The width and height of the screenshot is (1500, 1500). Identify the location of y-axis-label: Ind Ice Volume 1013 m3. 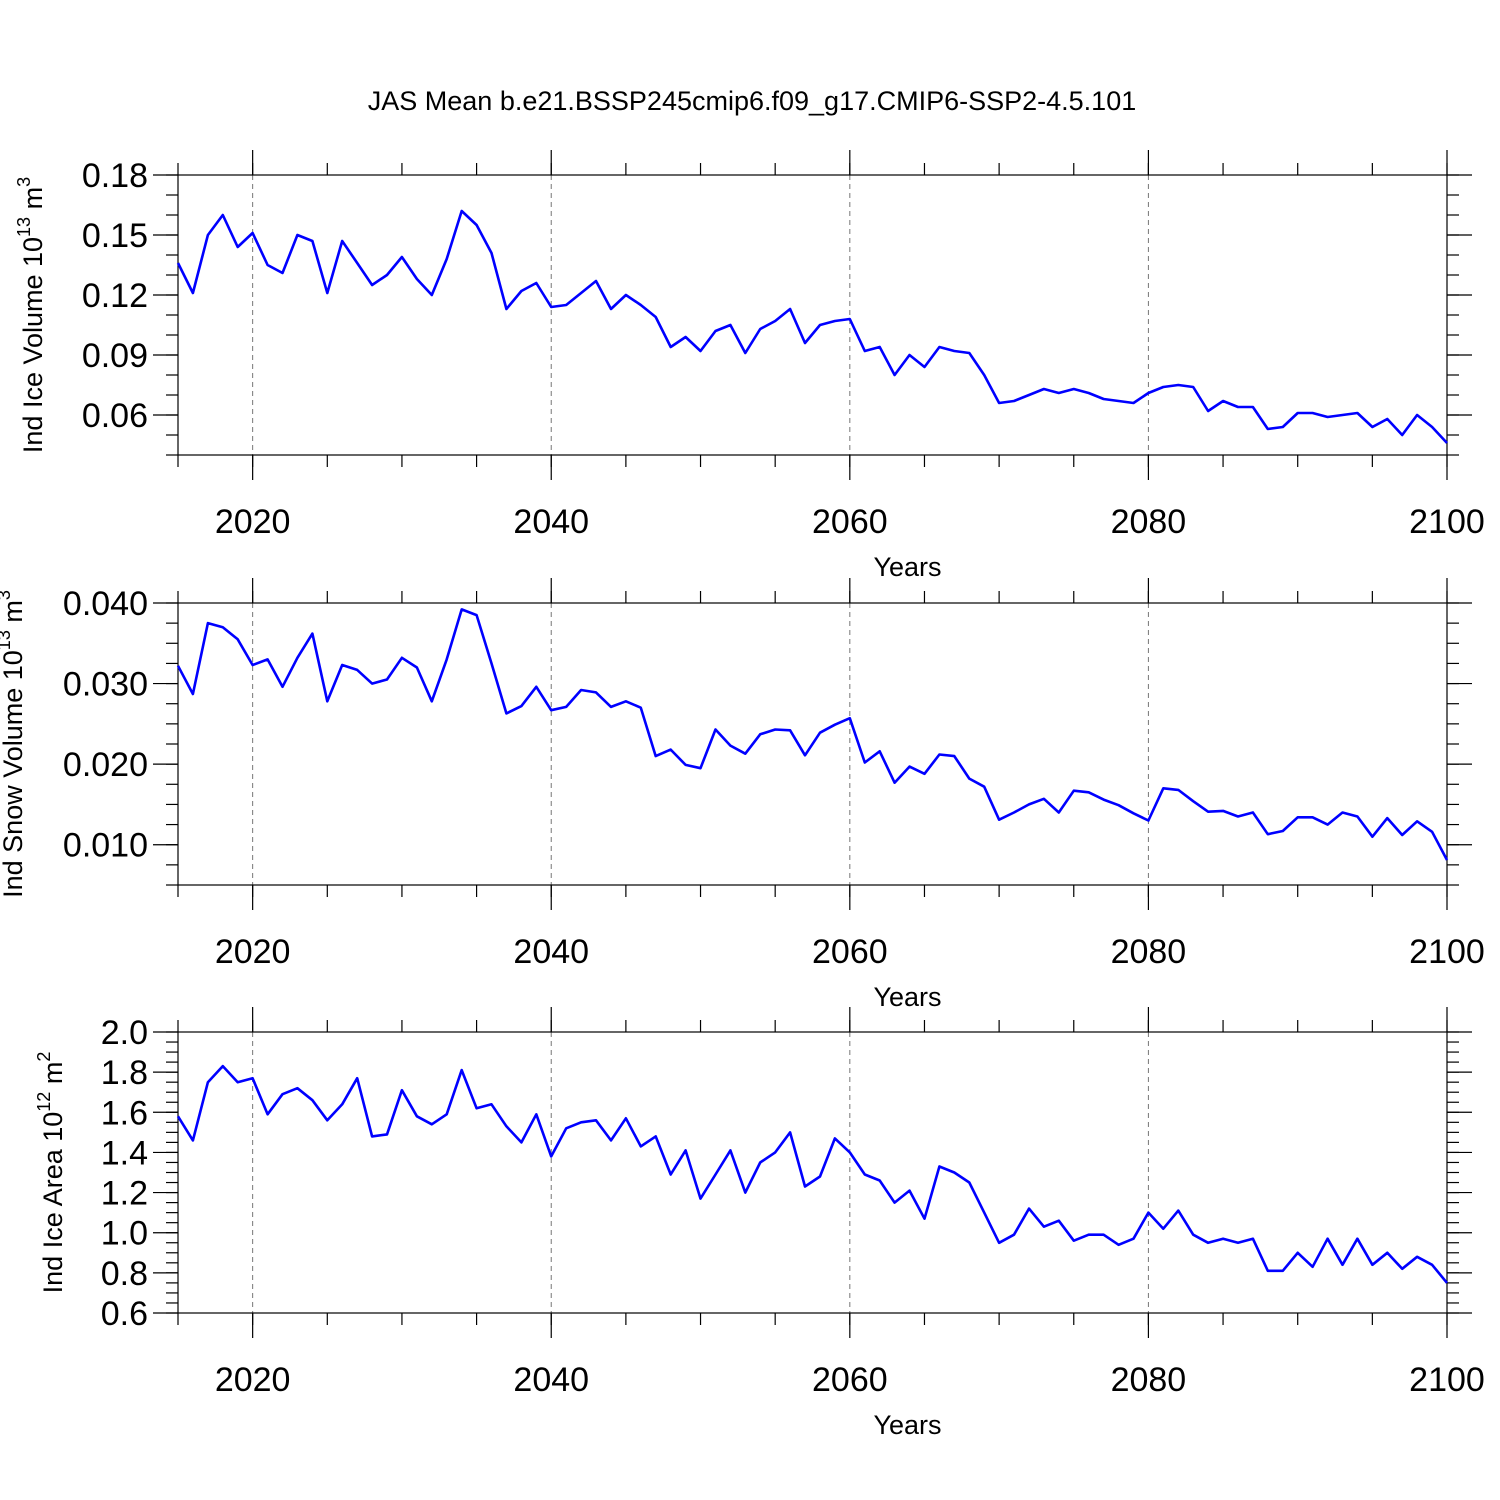
(31, 315).